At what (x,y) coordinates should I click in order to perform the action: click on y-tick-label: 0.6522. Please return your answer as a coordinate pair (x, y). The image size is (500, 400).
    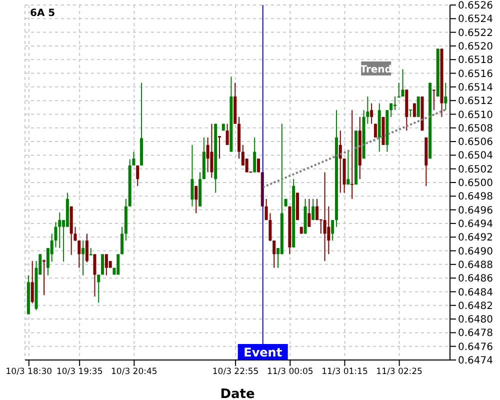
    Looking at the image, I should click on (475, 33).